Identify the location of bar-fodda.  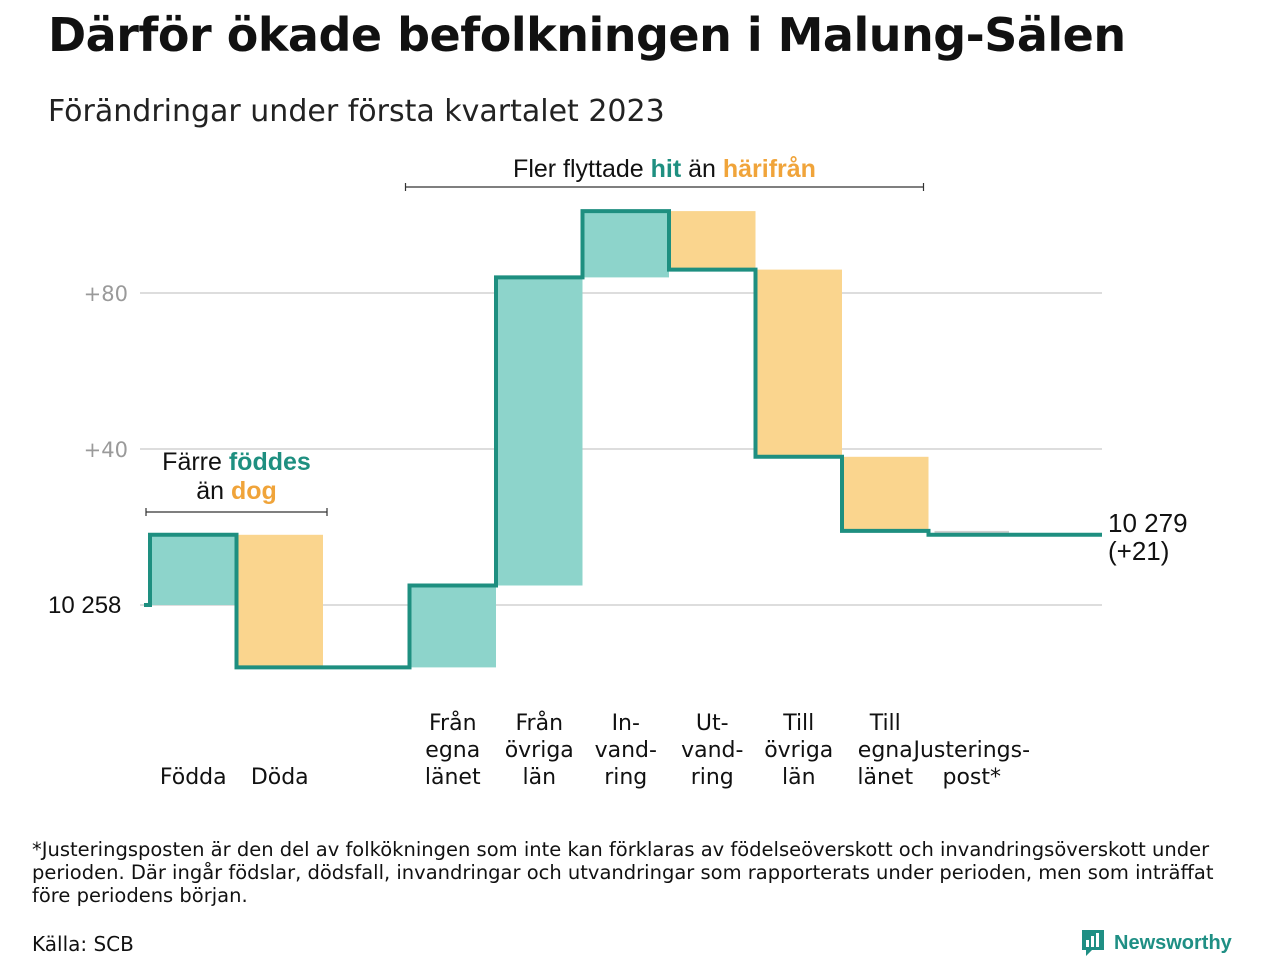
(193, 569).